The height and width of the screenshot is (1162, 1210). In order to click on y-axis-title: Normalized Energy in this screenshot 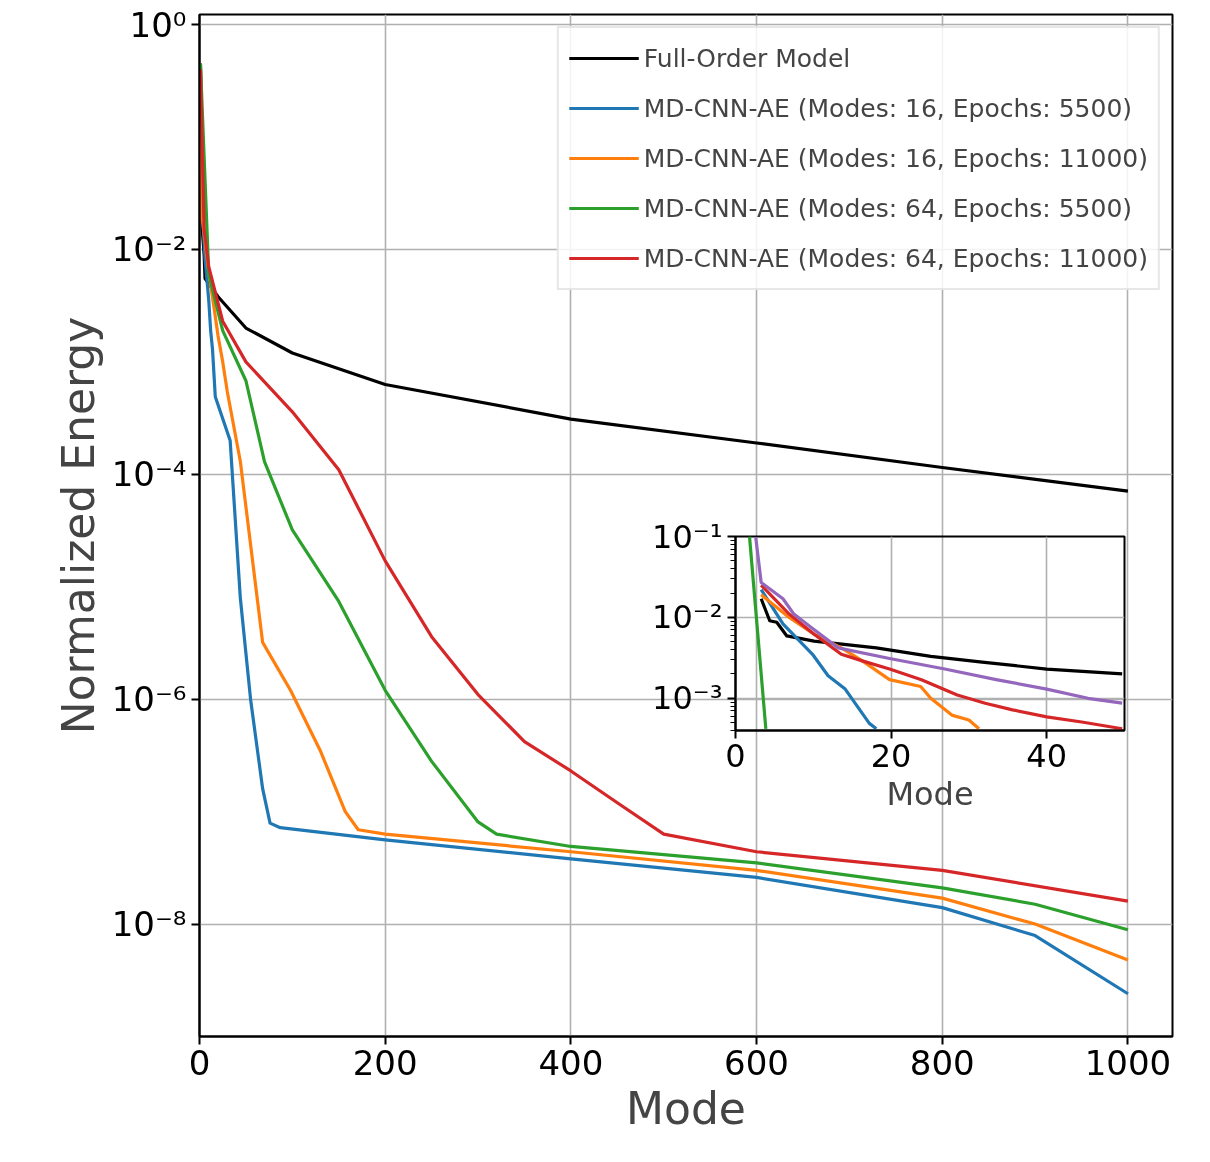, I will do `click(78, 525)`.